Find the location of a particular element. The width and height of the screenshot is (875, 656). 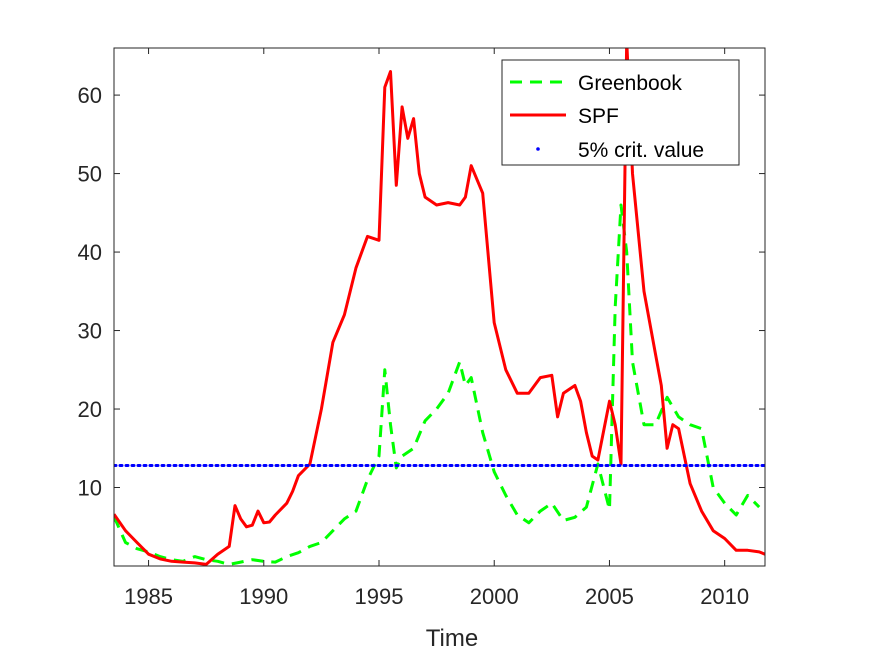

legend-box is located at coordinates (620, 112).